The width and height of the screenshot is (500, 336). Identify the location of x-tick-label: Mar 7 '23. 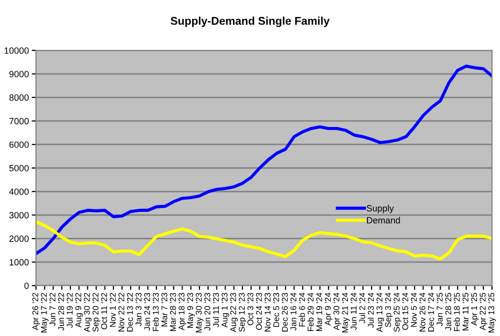
(164, 309).